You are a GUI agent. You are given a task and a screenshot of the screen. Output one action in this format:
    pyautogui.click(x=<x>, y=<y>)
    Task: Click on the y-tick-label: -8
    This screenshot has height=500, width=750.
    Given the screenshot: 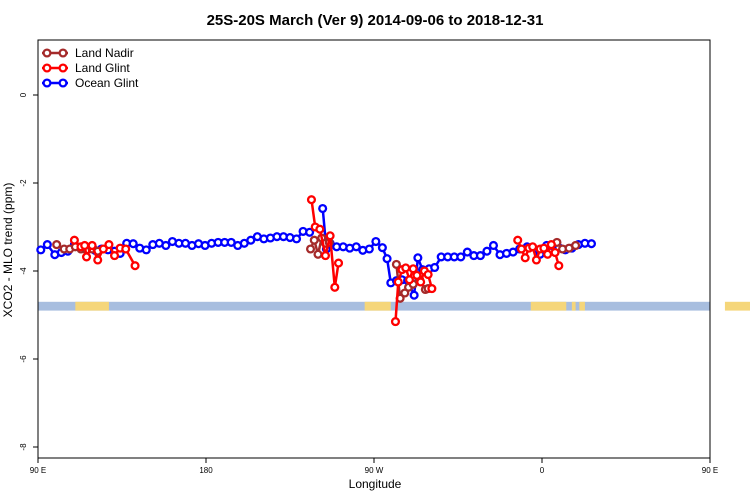 What is the action you would take?
    pyautogui.click(x=23, y=447)
    